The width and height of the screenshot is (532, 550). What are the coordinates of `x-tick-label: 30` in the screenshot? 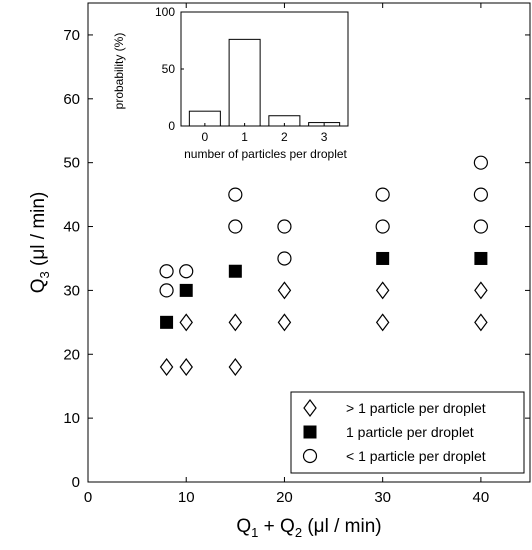 It's located at (382, 497).